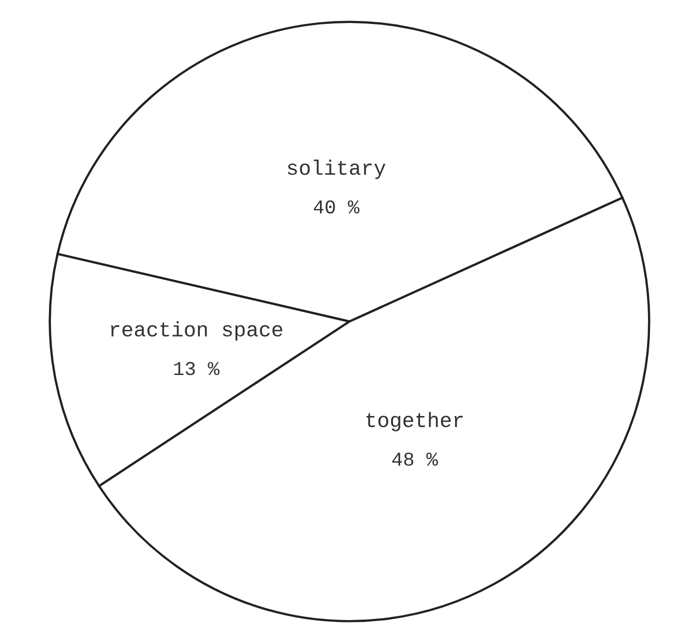 This screenshot has height=643, width=699. I want to click on slice-label: solitary, so click(337, 170).